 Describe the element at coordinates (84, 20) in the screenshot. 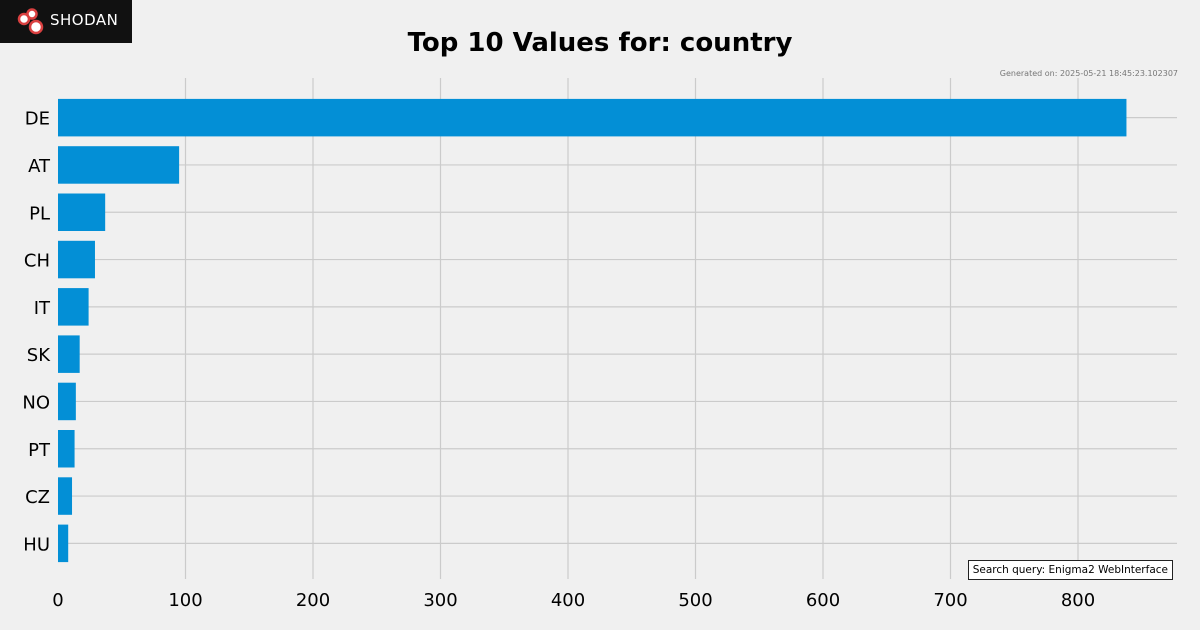

I see `logo-text: SHODAN` at that location.